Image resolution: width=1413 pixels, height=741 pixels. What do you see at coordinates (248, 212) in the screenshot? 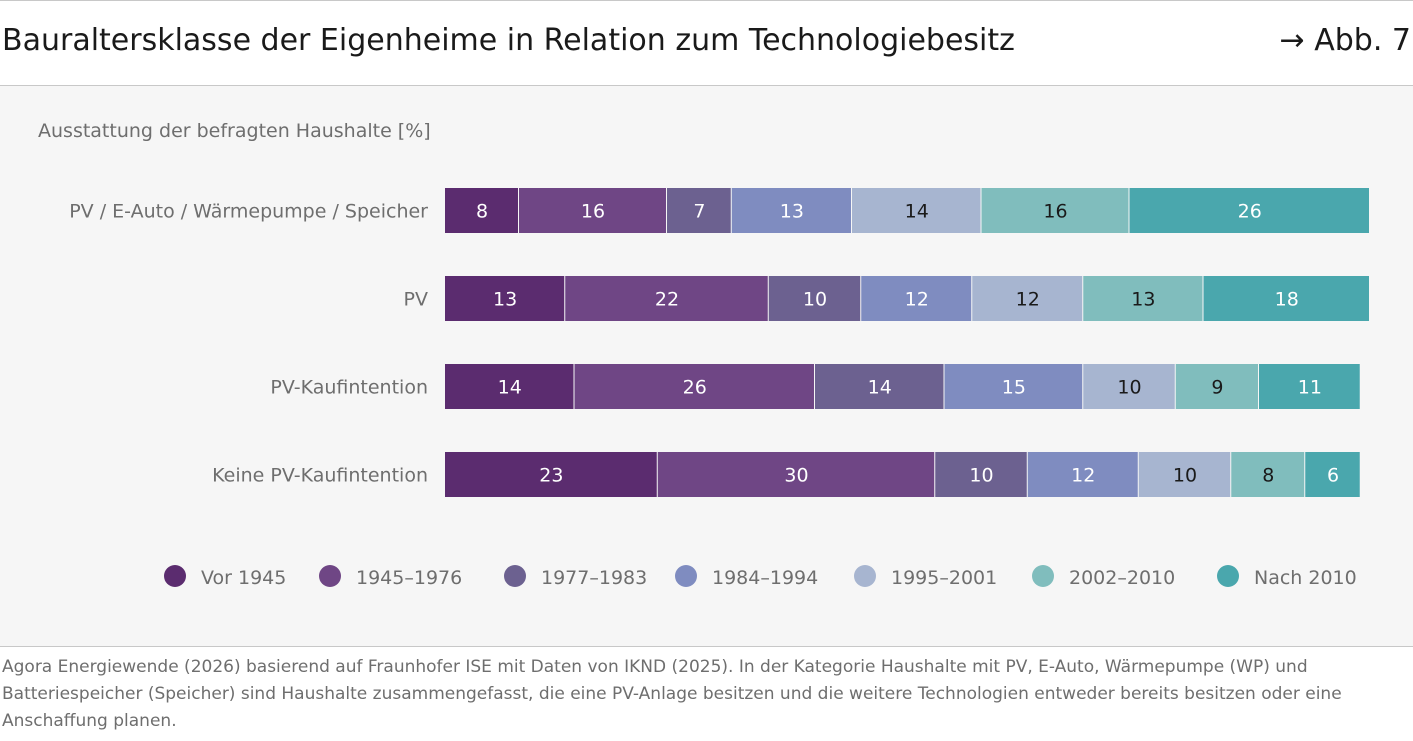
I see `category-label: PV / E-Auto / Wärmepumpe / Speicher` at bounding box center [248, 212].